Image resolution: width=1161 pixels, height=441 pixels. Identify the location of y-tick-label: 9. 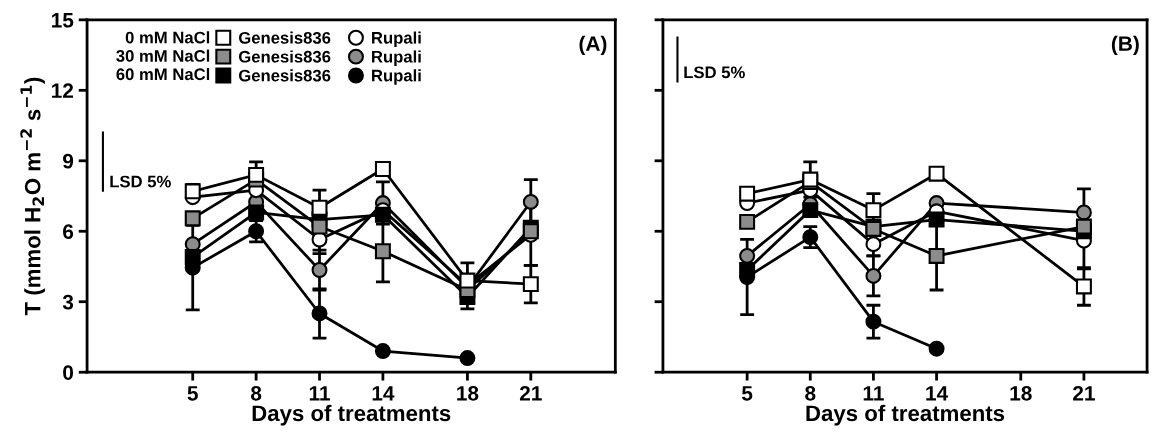
(68, 161).